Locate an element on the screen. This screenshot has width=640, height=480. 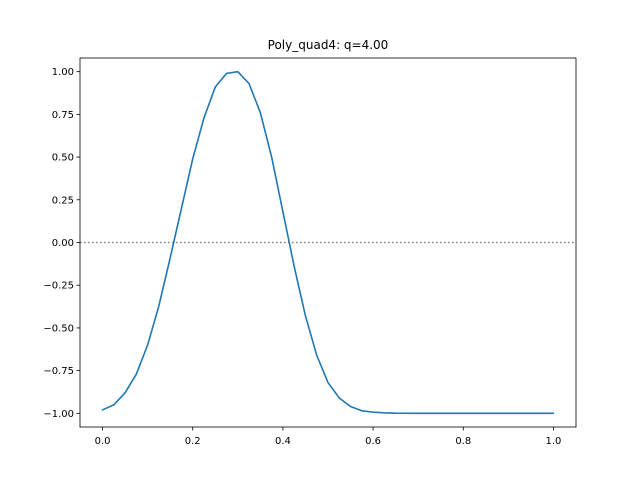
chart-title: Poly_quad4: q=4.00 is located at coordinates (328, 45).